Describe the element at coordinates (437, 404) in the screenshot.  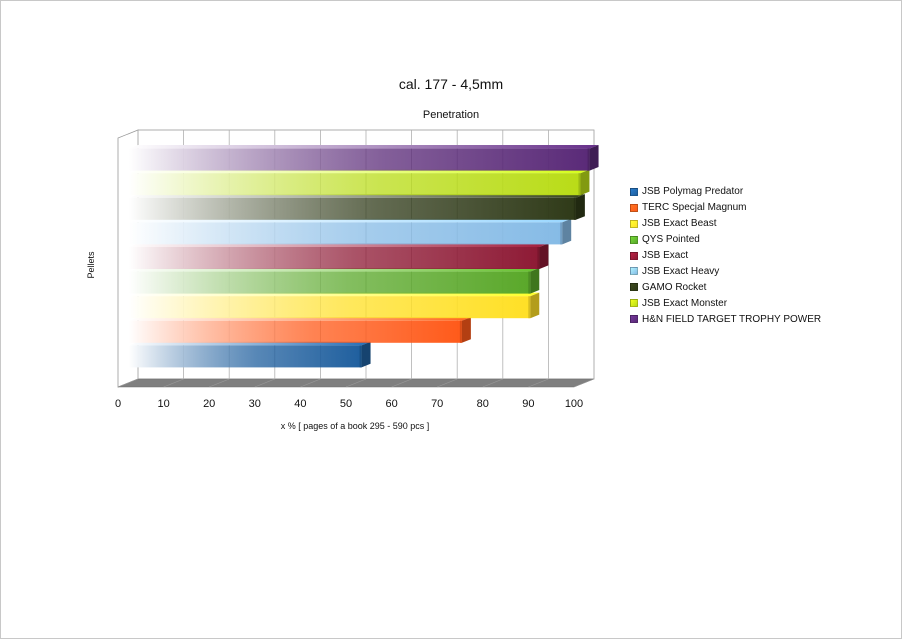
I see `x-tick-label: 70` at that location.